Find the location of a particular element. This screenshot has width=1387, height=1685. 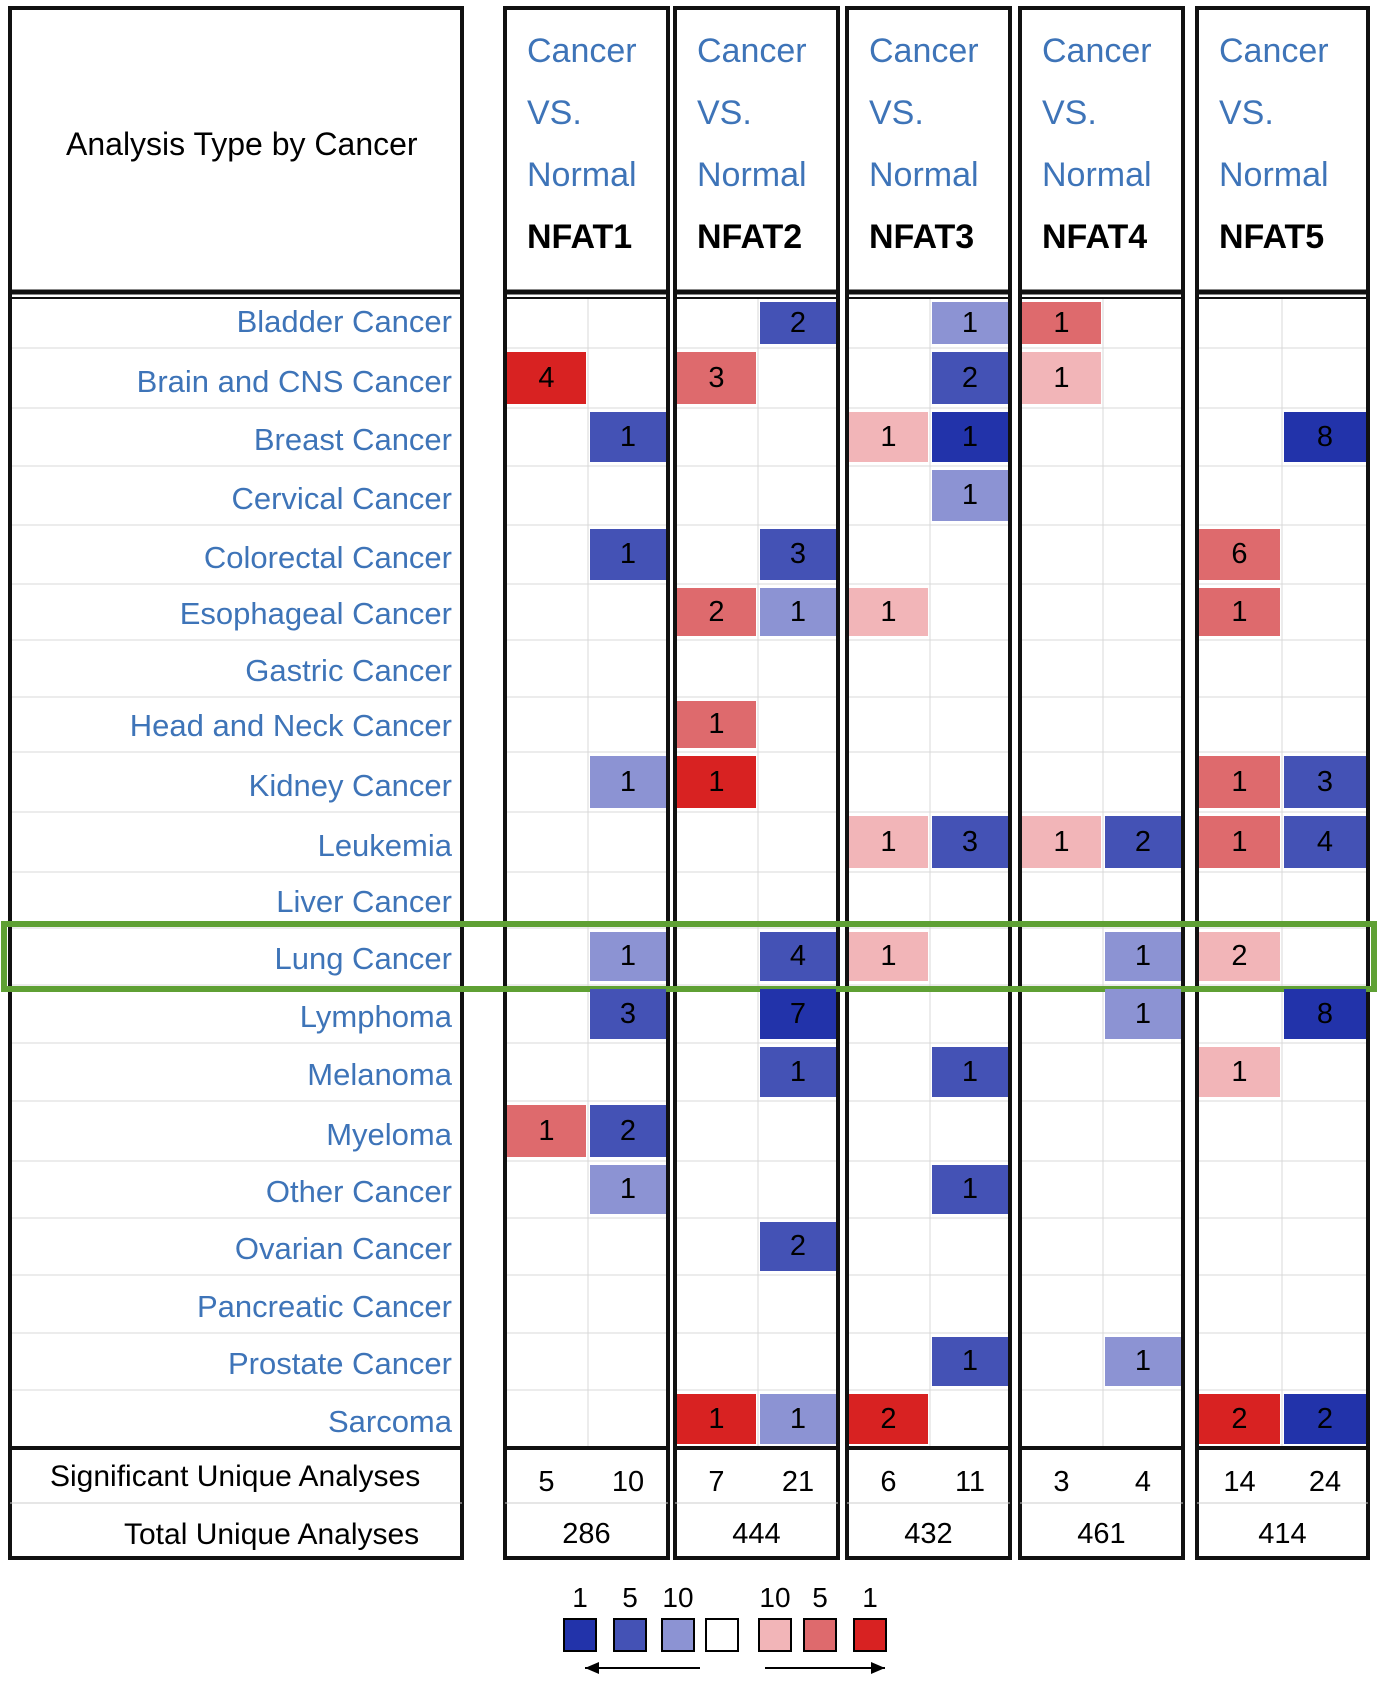

row-label: Kidney Cancer is located at coordinates (350, 785).